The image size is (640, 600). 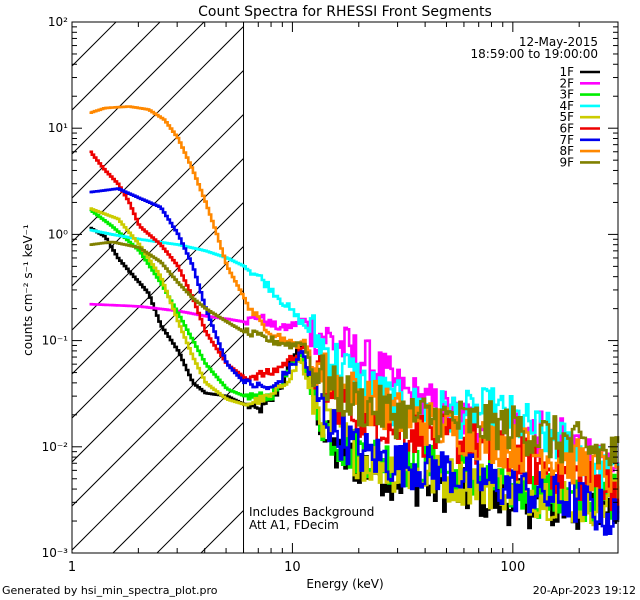 I want to click on legend-label: 6F, so click(x=566, y=129).